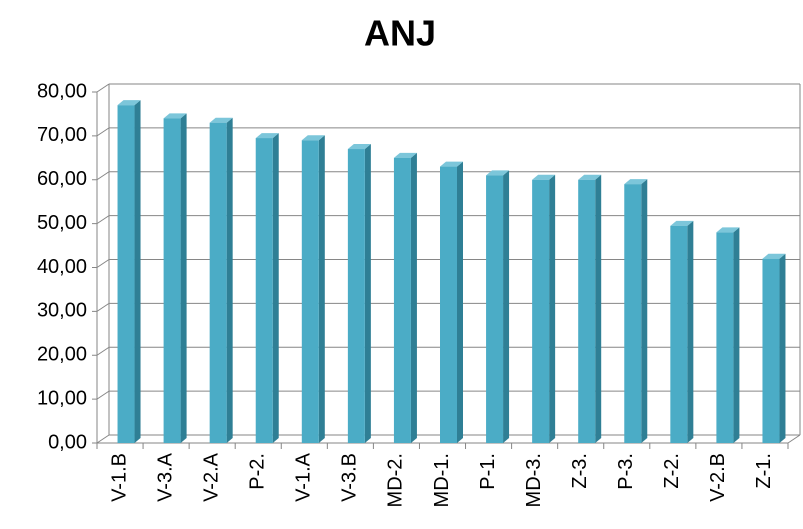 Image resolution: width=803 pixels, height=529 pixels. Describe the element at coordinates (119, 477) in the screenshot. I see `x-tick-label: V-1.B` at that location.